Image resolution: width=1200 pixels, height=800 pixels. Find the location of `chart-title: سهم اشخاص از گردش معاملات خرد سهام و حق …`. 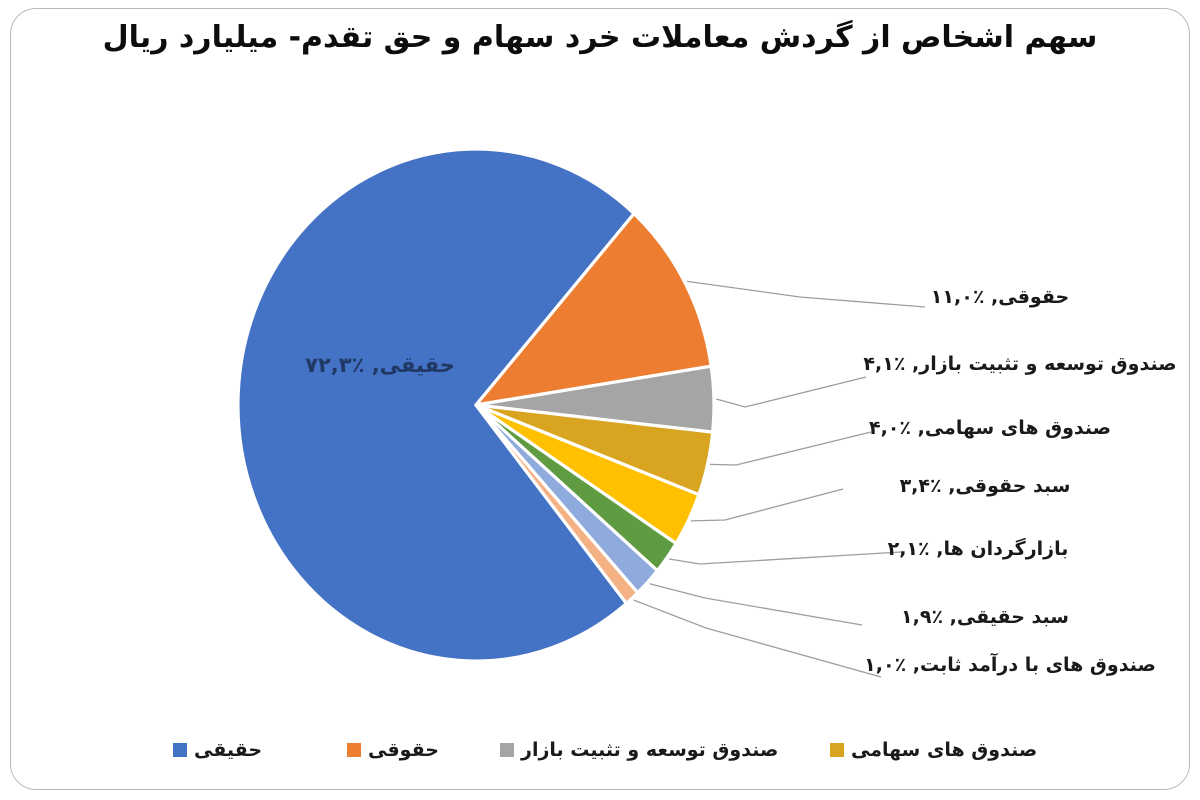

chart-title: سهم اشخاص از گردش معاملات خرد سهام و حق … is located at coordinates (600, 37).